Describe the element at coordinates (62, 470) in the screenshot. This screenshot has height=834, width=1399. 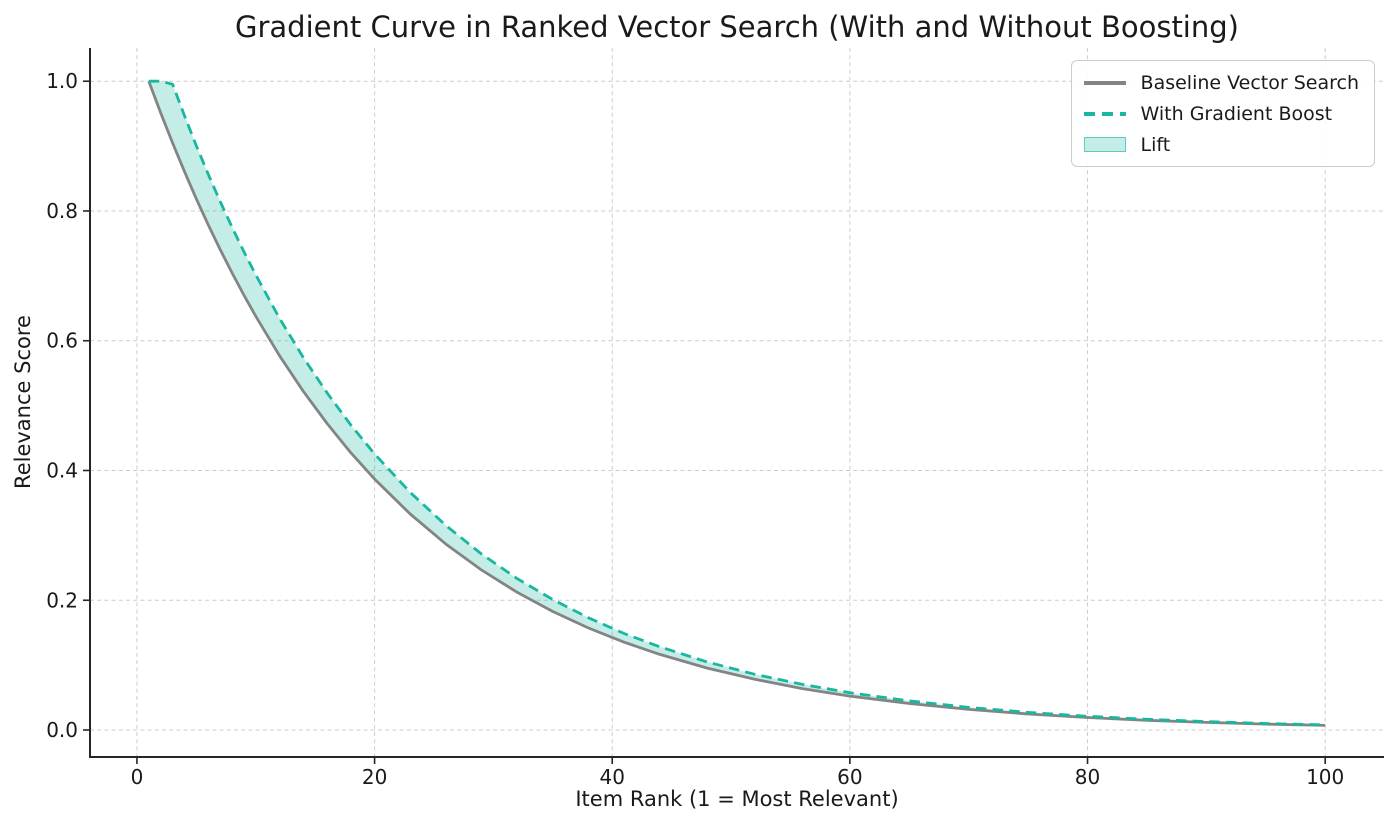
I see `y-tick-label: 0.4` at that location.